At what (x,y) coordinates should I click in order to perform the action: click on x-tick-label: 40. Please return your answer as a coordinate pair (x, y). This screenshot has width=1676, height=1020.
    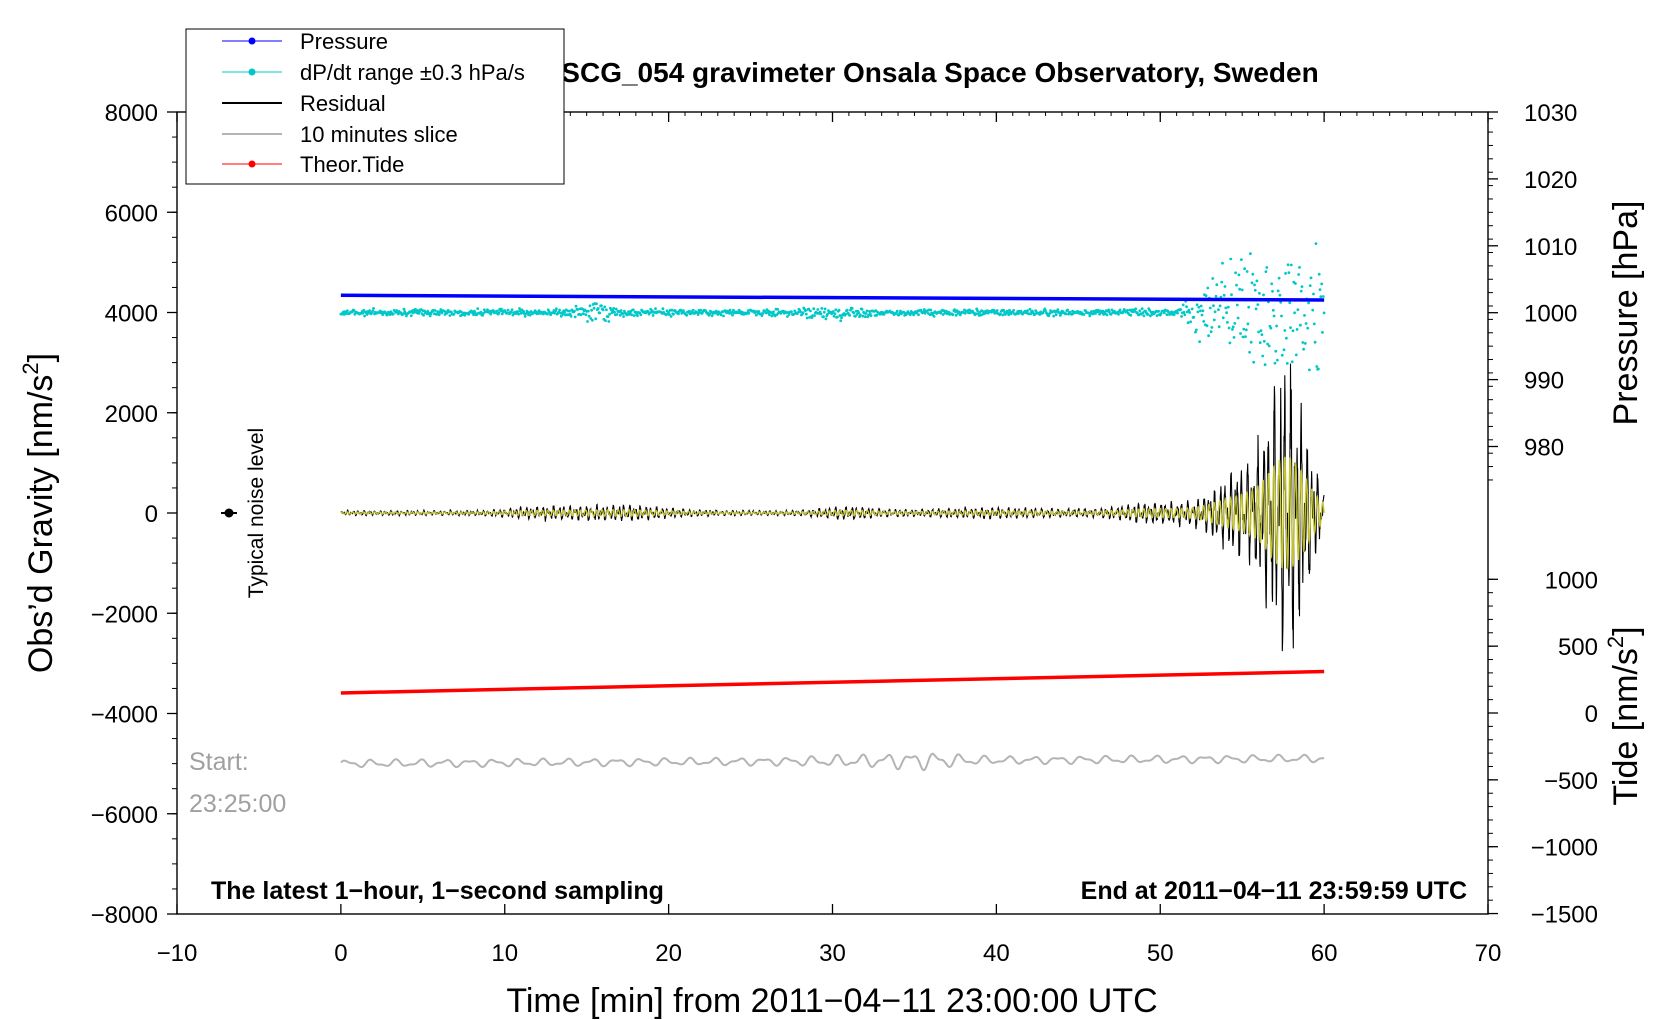
    Looking at the image, I should click on (996, 953).